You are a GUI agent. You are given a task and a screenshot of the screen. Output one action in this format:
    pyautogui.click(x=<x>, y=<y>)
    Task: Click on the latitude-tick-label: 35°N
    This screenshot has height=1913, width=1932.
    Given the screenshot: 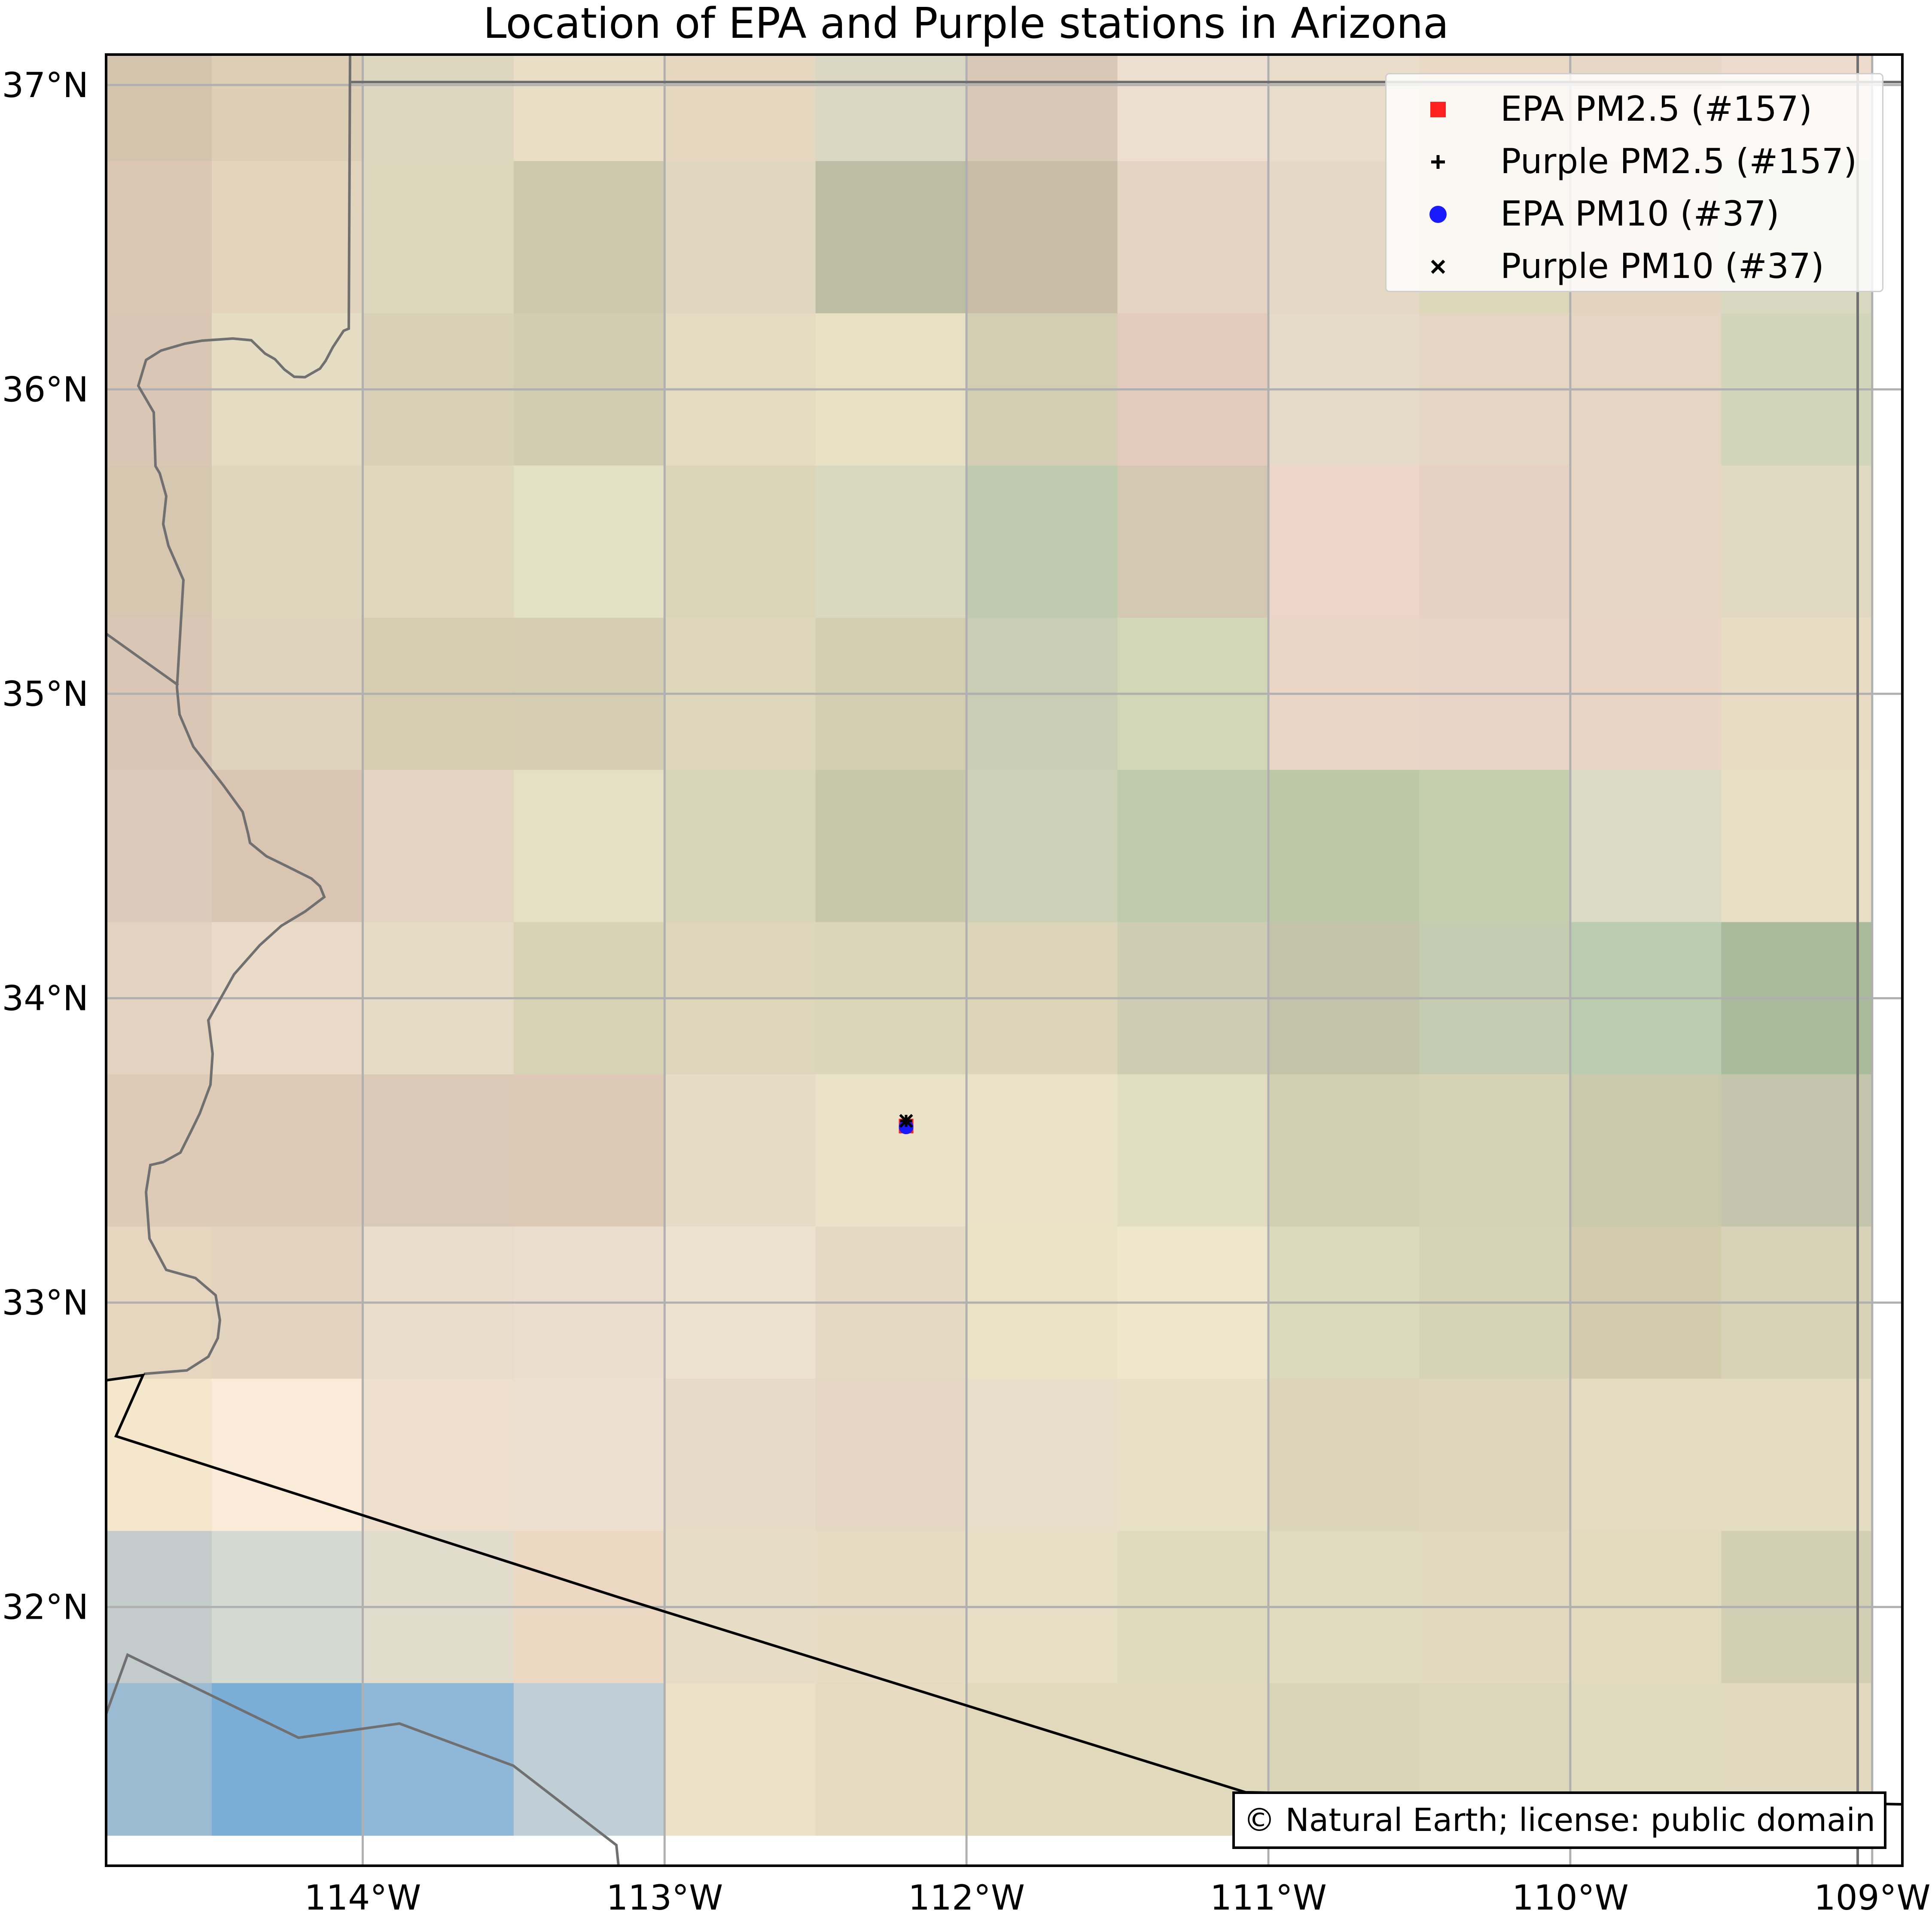 What is the action you would take?
    pyautogui.click(x=45, y=694)
    